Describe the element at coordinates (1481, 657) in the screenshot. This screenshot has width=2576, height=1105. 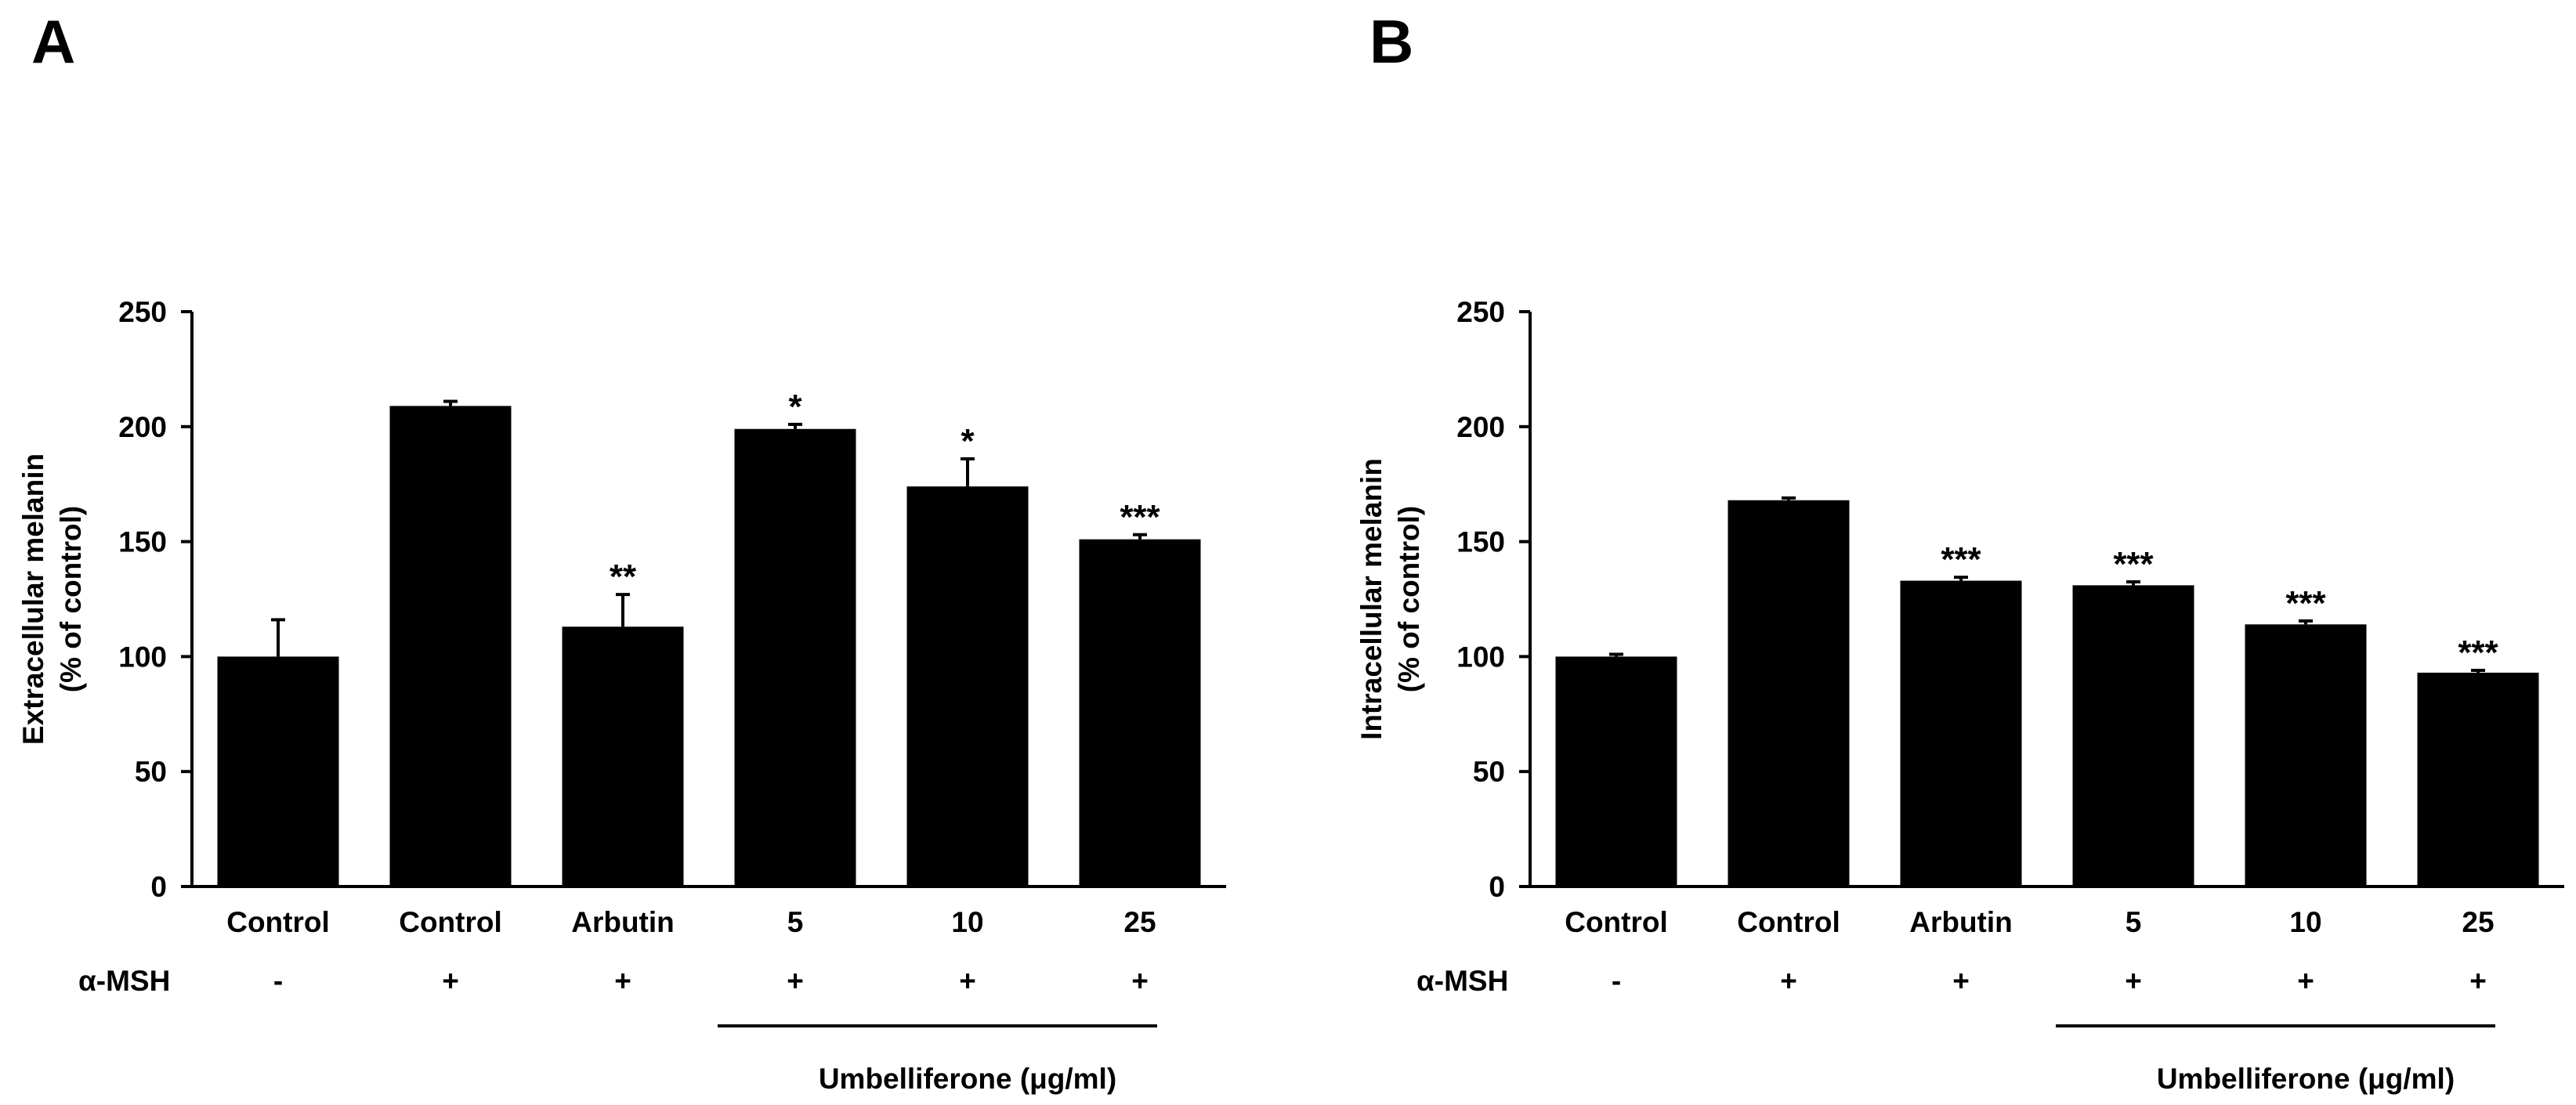
I see `panel-b-y-tick-label: 100` at that location.